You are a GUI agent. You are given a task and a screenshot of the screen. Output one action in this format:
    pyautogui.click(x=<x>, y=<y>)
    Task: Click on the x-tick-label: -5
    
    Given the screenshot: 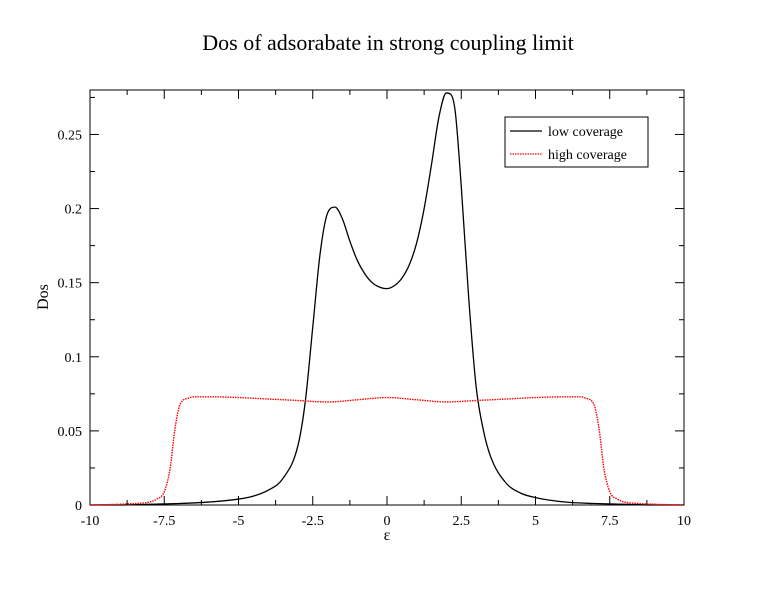 What is the action you would take?
    pyautogui.click(x=239, y=521)
    